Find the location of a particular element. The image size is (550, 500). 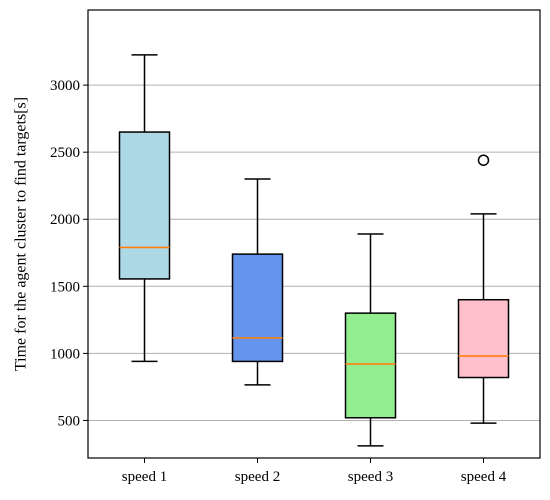

y-tick-label: 1500 is located at coordinates (65, 287).